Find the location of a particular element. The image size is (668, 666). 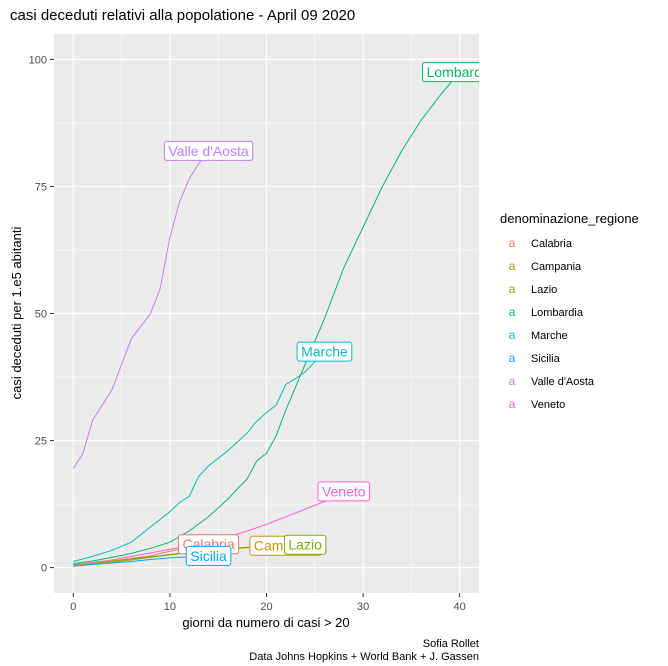

legend-item-lazio: a Lazio is located at coordinates (533, 289).